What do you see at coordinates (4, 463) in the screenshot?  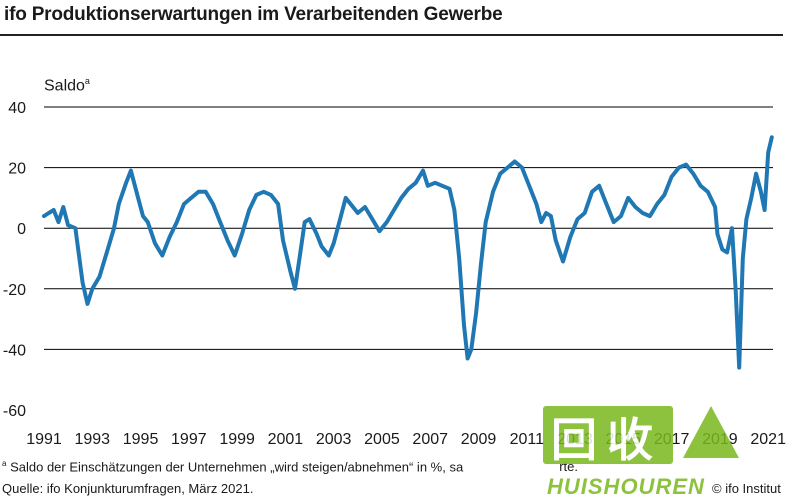 I see `footnote-mark: a` at bounding box center [4, 463].